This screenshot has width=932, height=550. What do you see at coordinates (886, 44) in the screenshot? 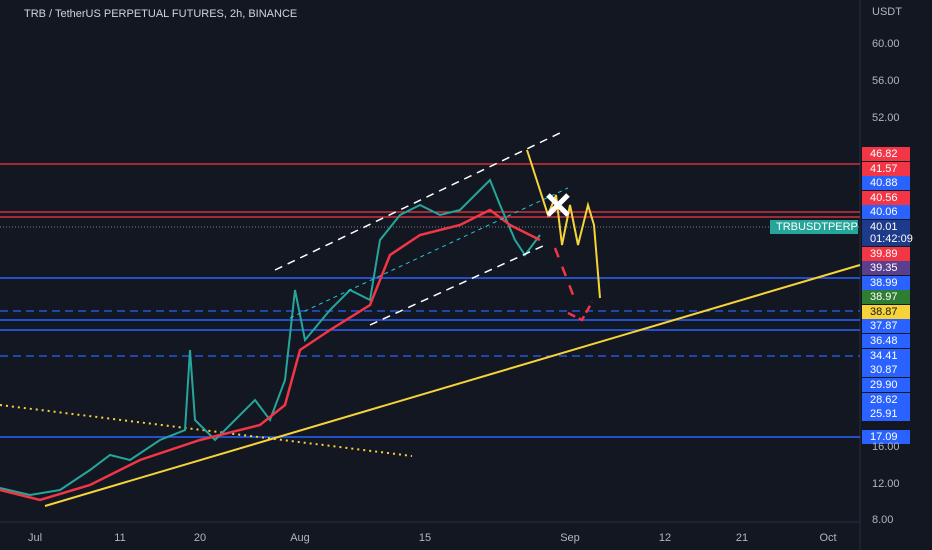
I see `price-label: 60.00` at bounding box center [886, 44].